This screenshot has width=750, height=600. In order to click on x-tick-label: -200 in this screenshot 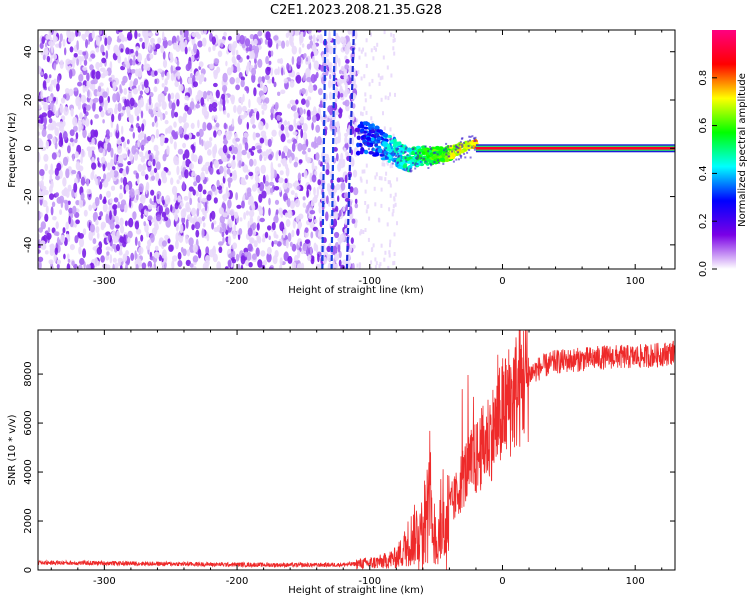, I will do `click(237, 281)`.